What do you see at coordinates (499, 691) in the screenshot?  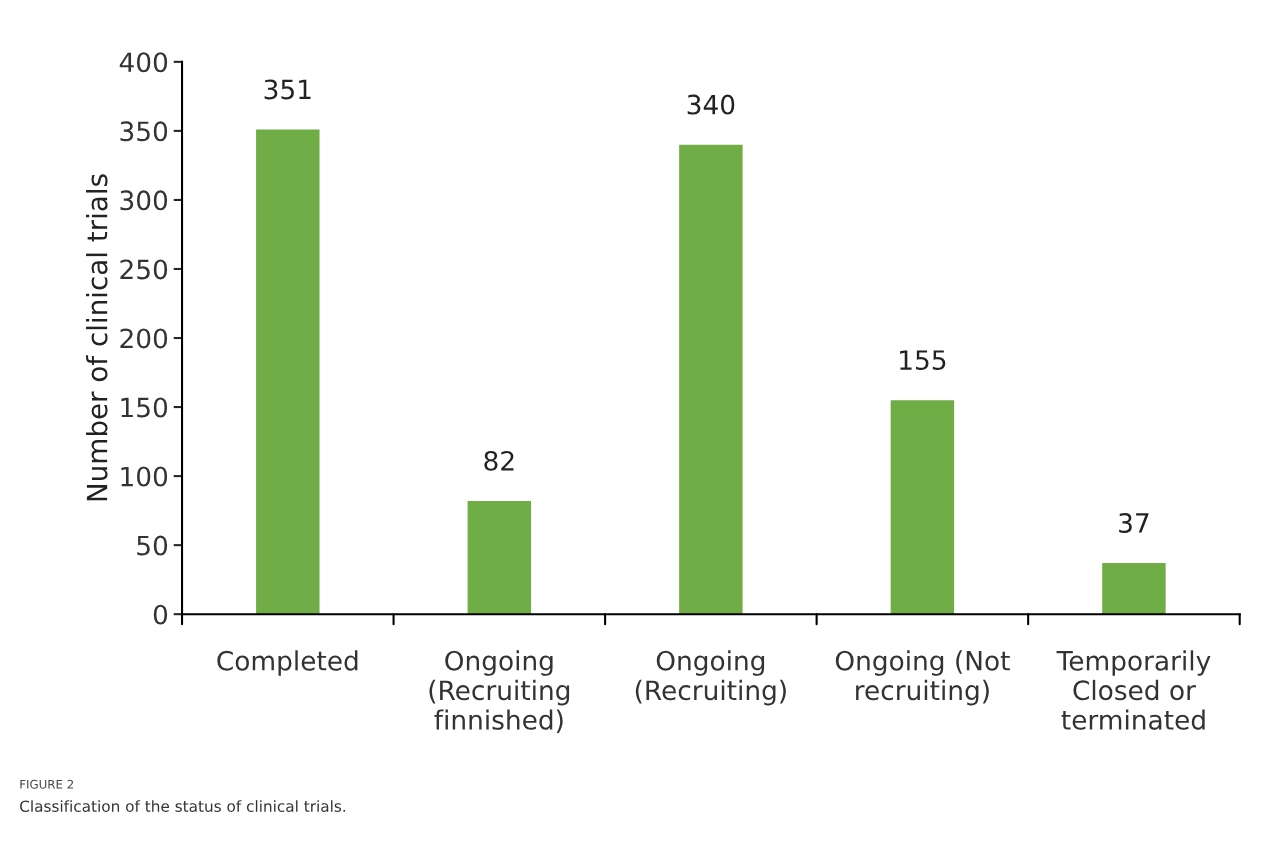 I see `x-tick-label: Ongoing (Recruiting finnished)` at bounding box center [499, 691].